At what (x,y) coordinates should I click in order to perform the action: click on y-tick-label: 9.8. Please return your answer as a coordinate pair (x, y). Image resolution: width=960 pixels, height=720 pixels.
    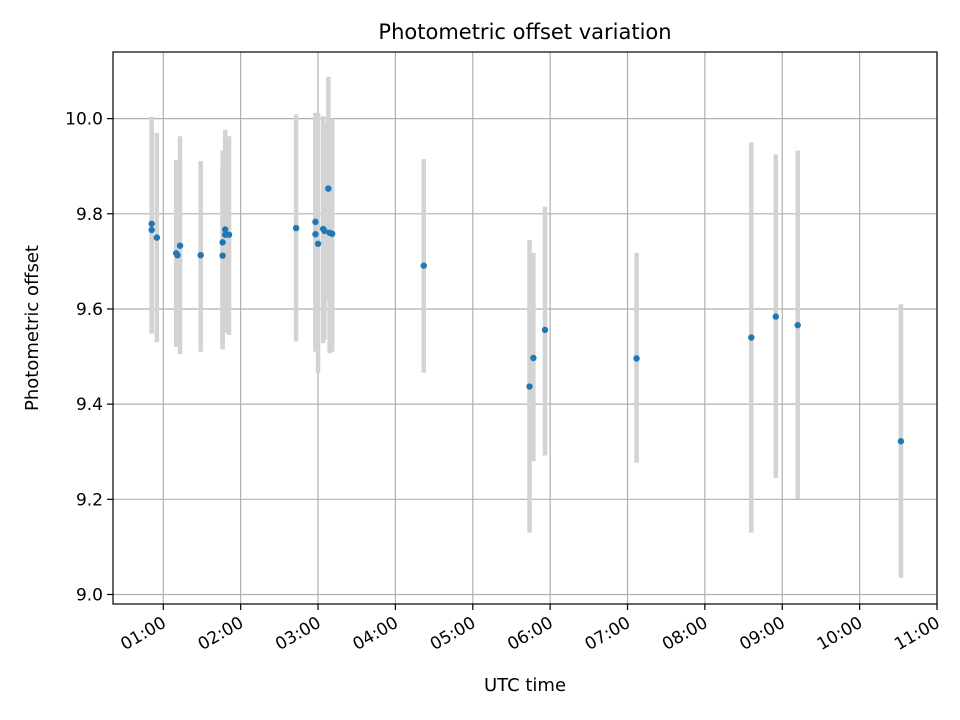
    Looking at the image, I should click on (89, 215).